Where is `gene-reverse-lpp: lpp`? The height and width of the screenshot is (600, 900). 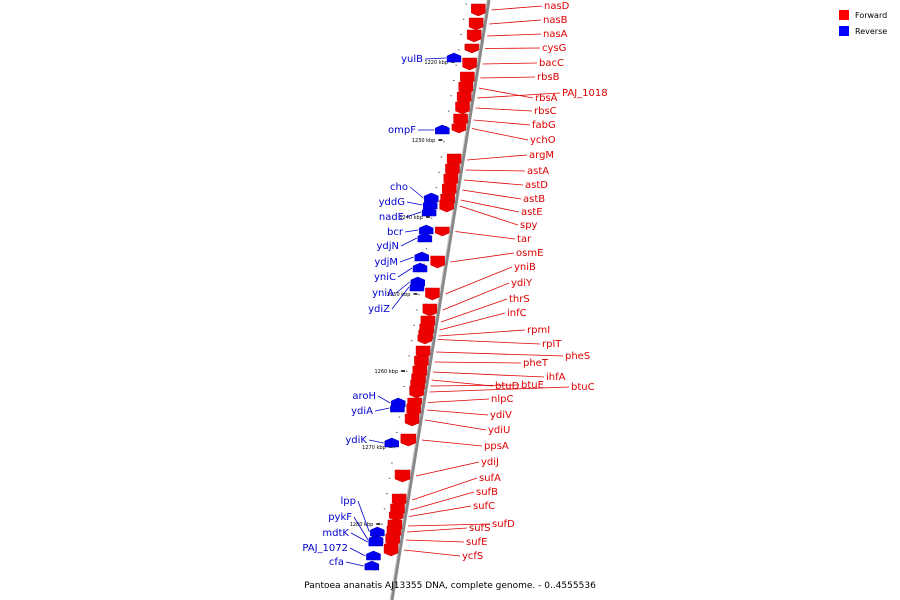
gene-reverse-lpp: lpp is located at coordinates (363, 516).